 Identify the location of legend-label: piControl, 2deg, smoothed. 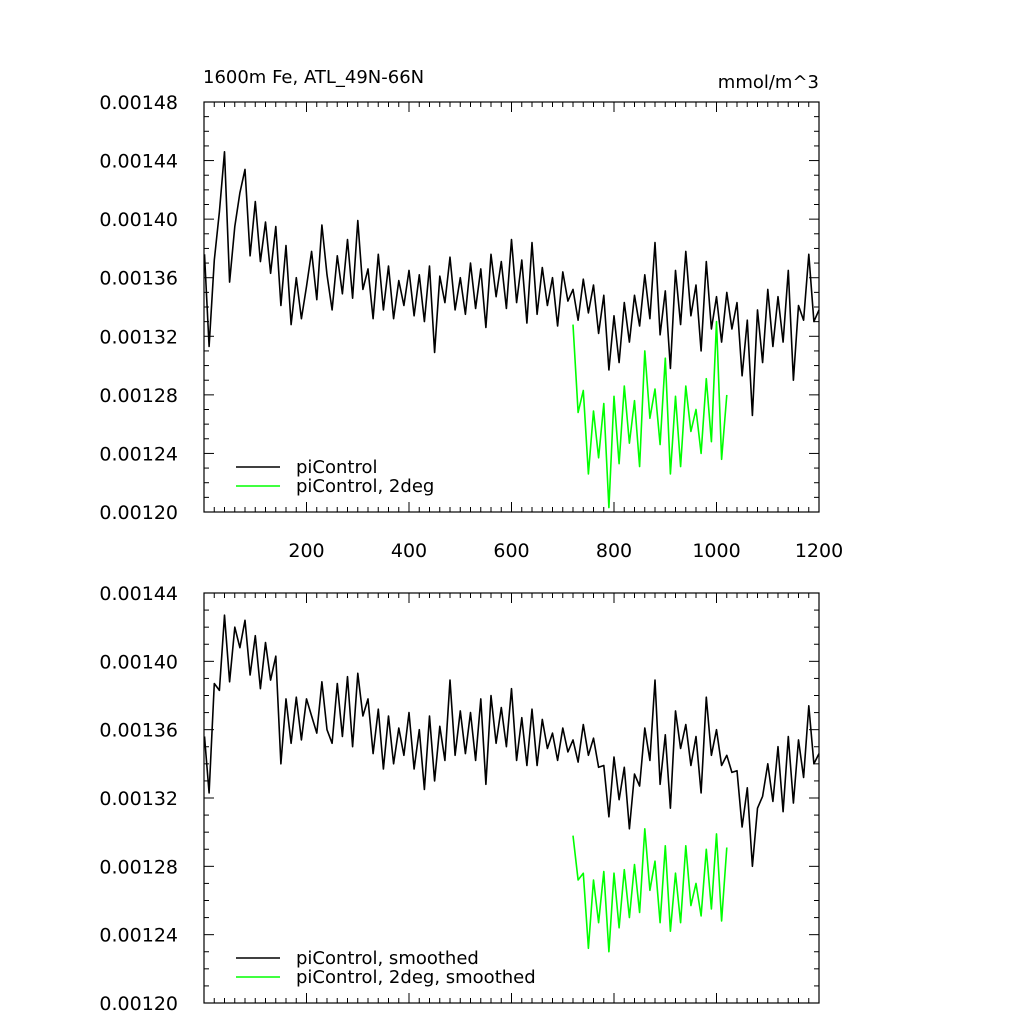
(416, 977).